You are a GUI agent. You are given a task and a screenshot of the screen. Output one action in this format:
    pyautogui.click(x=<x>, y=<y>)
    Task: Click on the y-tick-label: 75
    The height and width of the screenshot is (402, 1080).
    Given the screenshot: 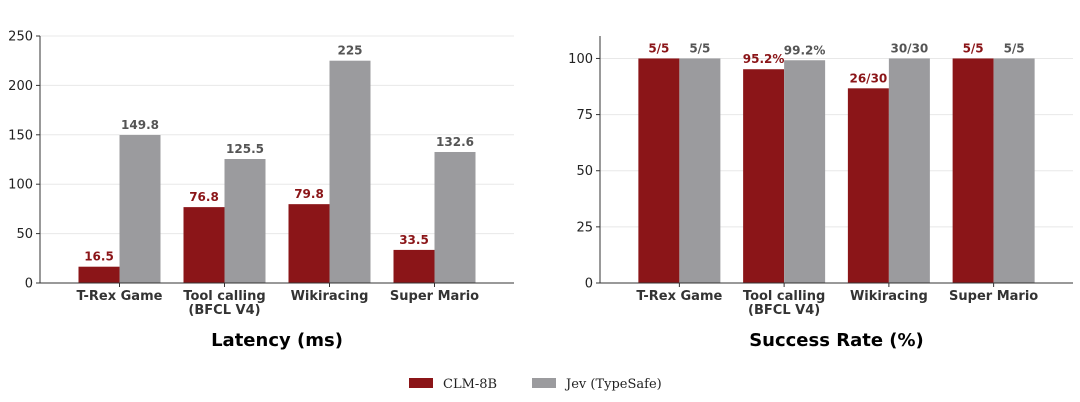 What is the action you would take?
    pyautogui.click(x=584, y=115)
    